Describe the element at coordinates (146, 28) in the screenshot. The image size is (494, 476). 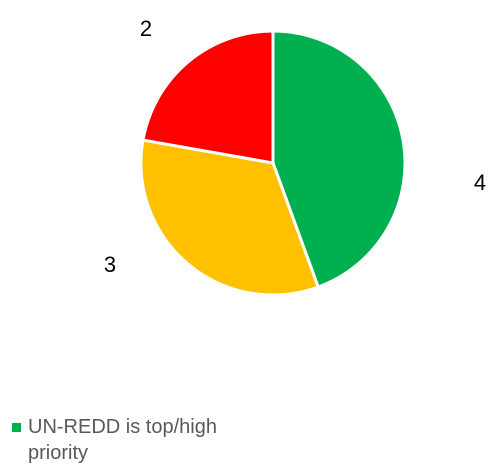
I see `data-label-3: 2` at that location.